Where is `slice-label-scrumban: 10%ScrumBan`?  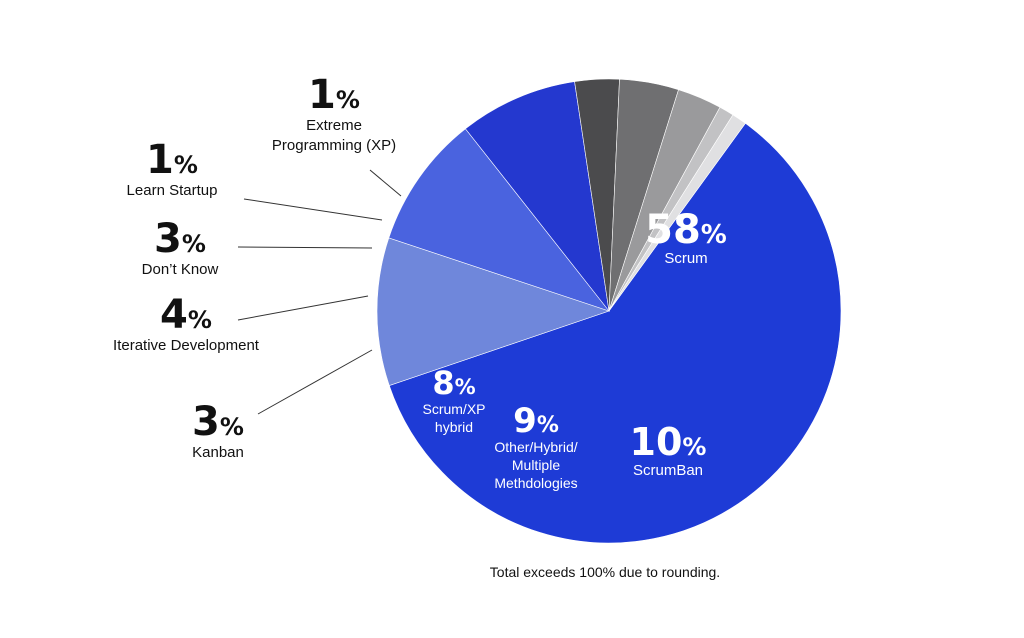
slice-label-scrumban: 10%ScrumBan is located at coordinates (668, 449).